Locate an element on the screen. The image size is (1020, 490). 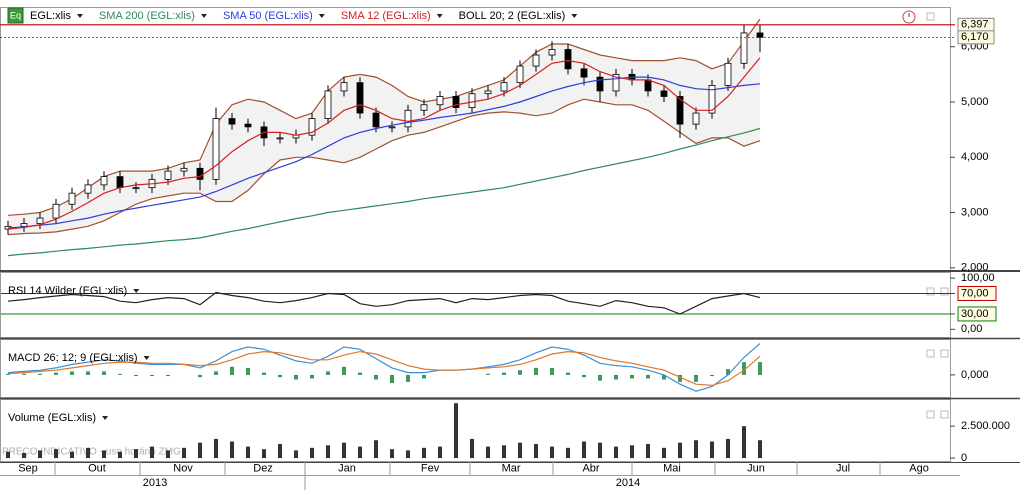
year-label: 2014 is located at coordinates (628, 483).